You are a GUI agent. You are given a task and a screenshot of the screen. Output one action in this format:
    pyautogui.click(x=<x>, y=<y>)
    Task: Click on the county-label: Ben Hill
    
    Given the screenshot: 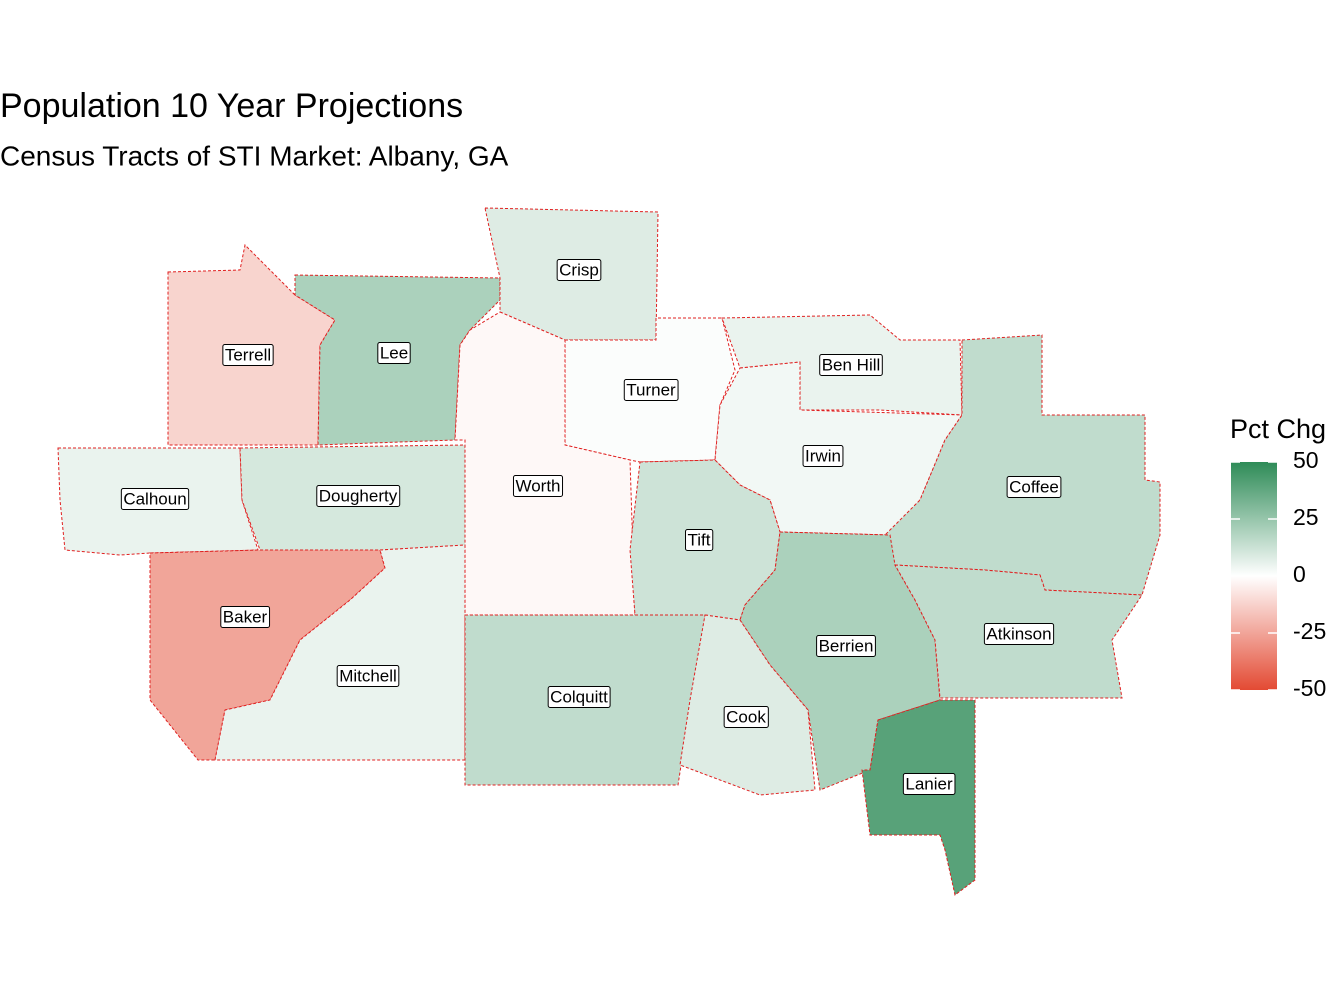 What is the action you would take?
    pyautogui.click(x=851, y=364)
    